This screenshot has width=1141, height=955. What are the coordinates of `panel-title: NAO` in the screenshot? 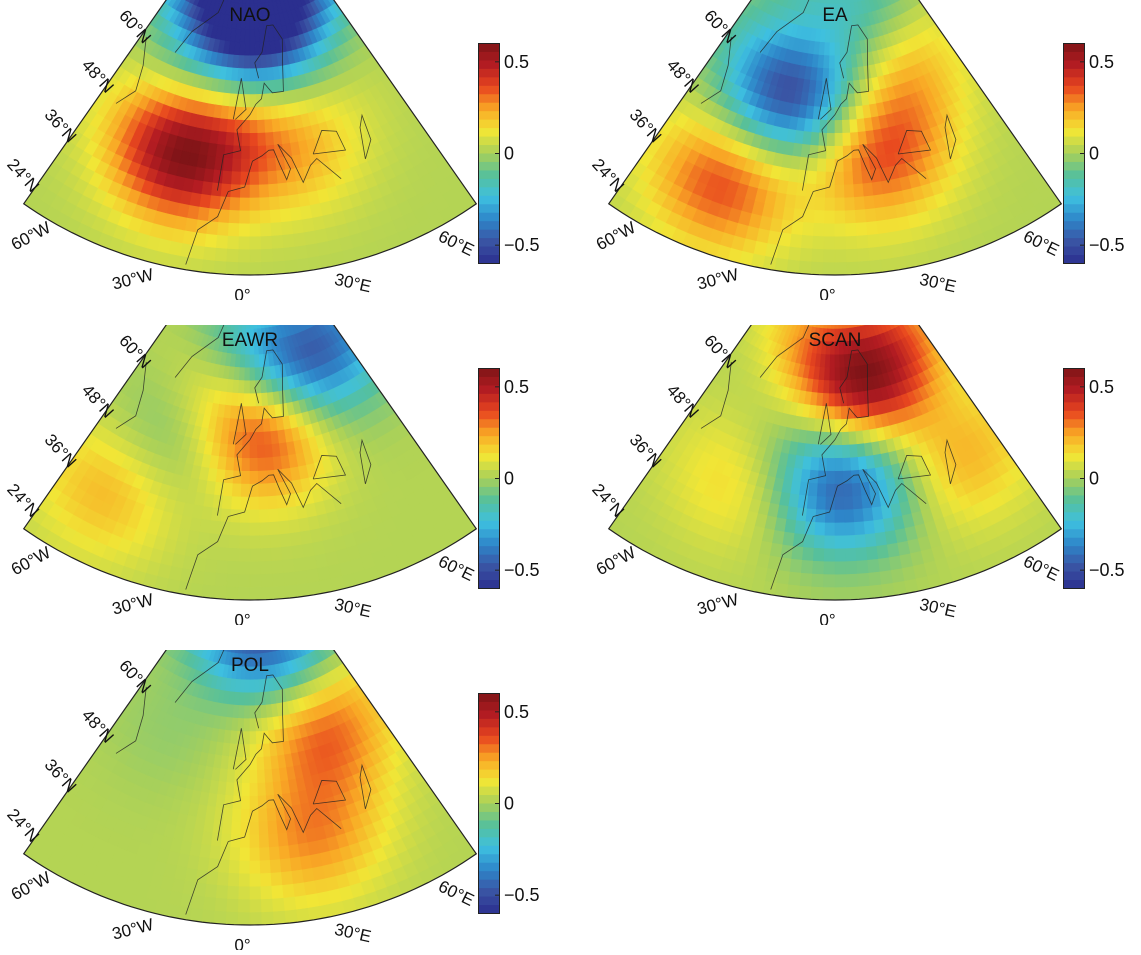 It's located at (250, 16).